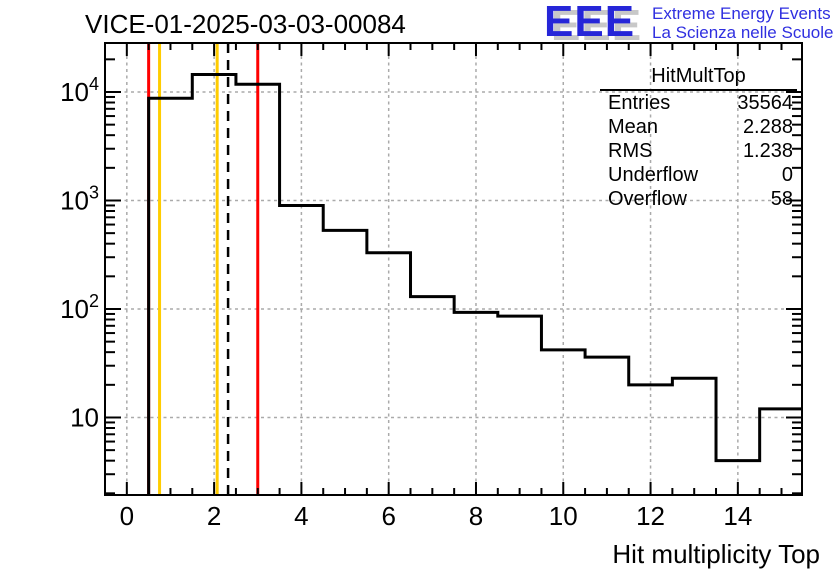  What do you see at coordinates (767, 150) in the screenshot?
I see `stat-value: 1.238` at bounding box center [767, 150].